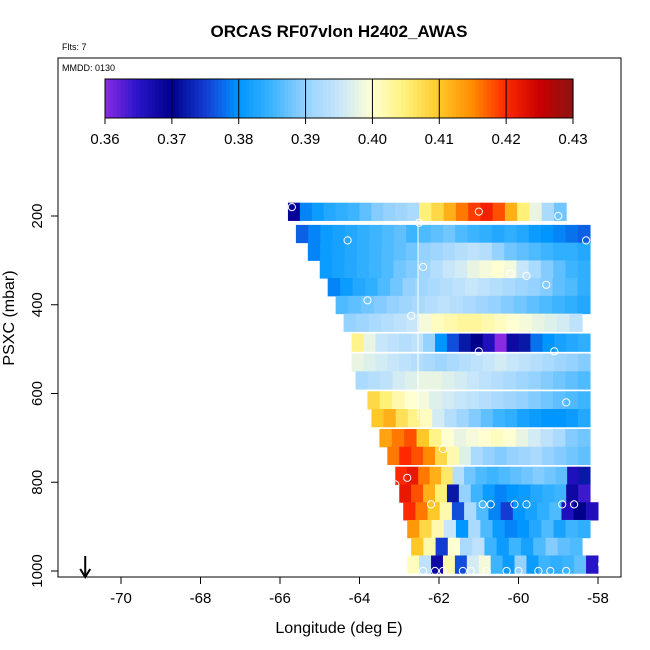  I want to click on colorbar, so click(339, 98).